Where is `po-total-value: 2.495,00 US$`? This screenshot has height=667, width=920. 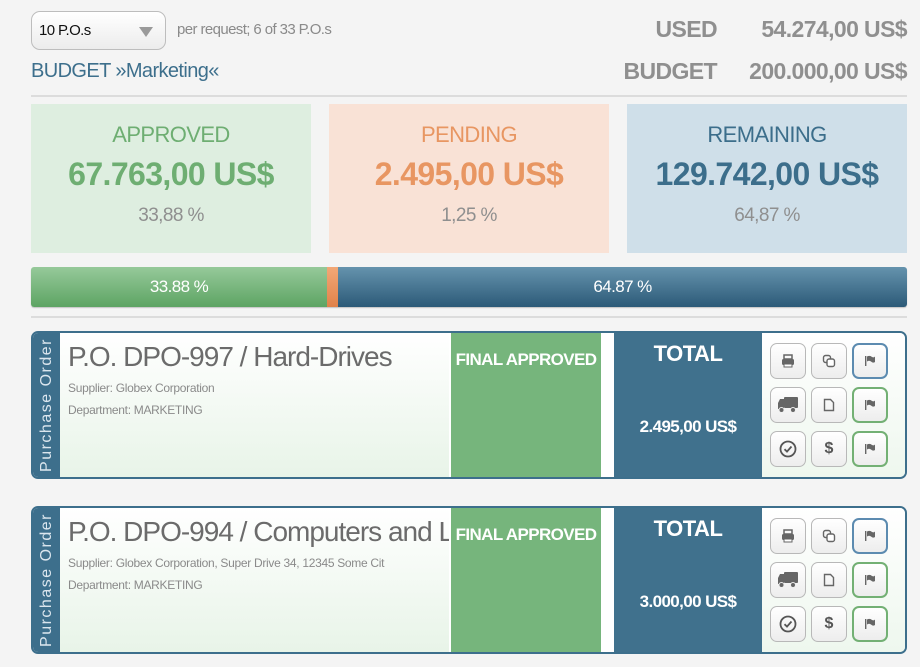 po-total-value: 2.495,00 US$ is located at coordinates (688, 426).